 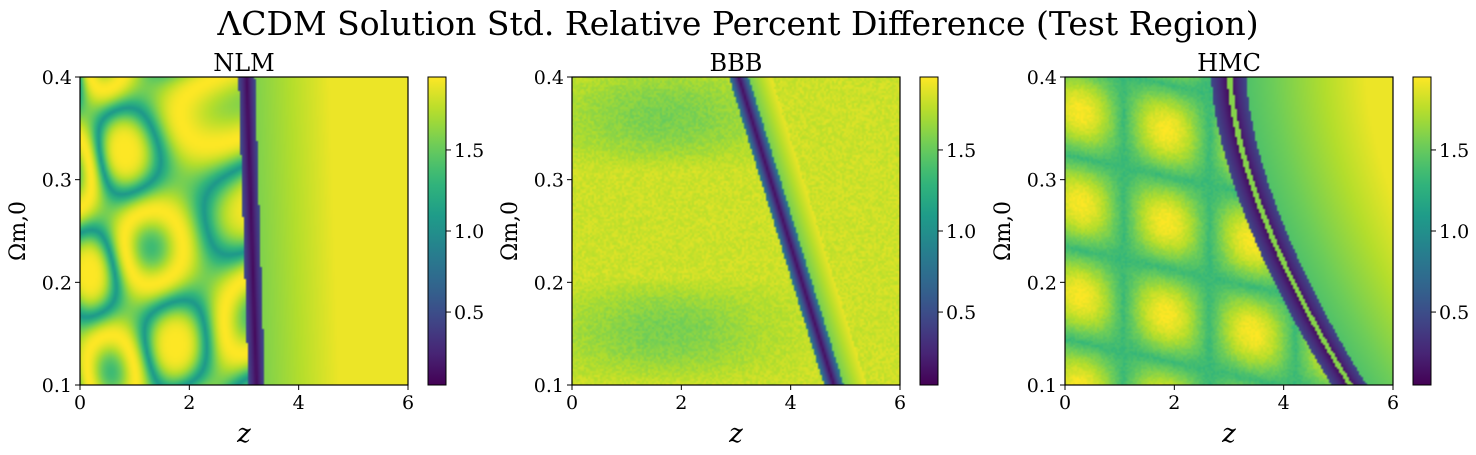 I want to click on hmc-ytick-label: 0.2, so click(x=1042, y=283).